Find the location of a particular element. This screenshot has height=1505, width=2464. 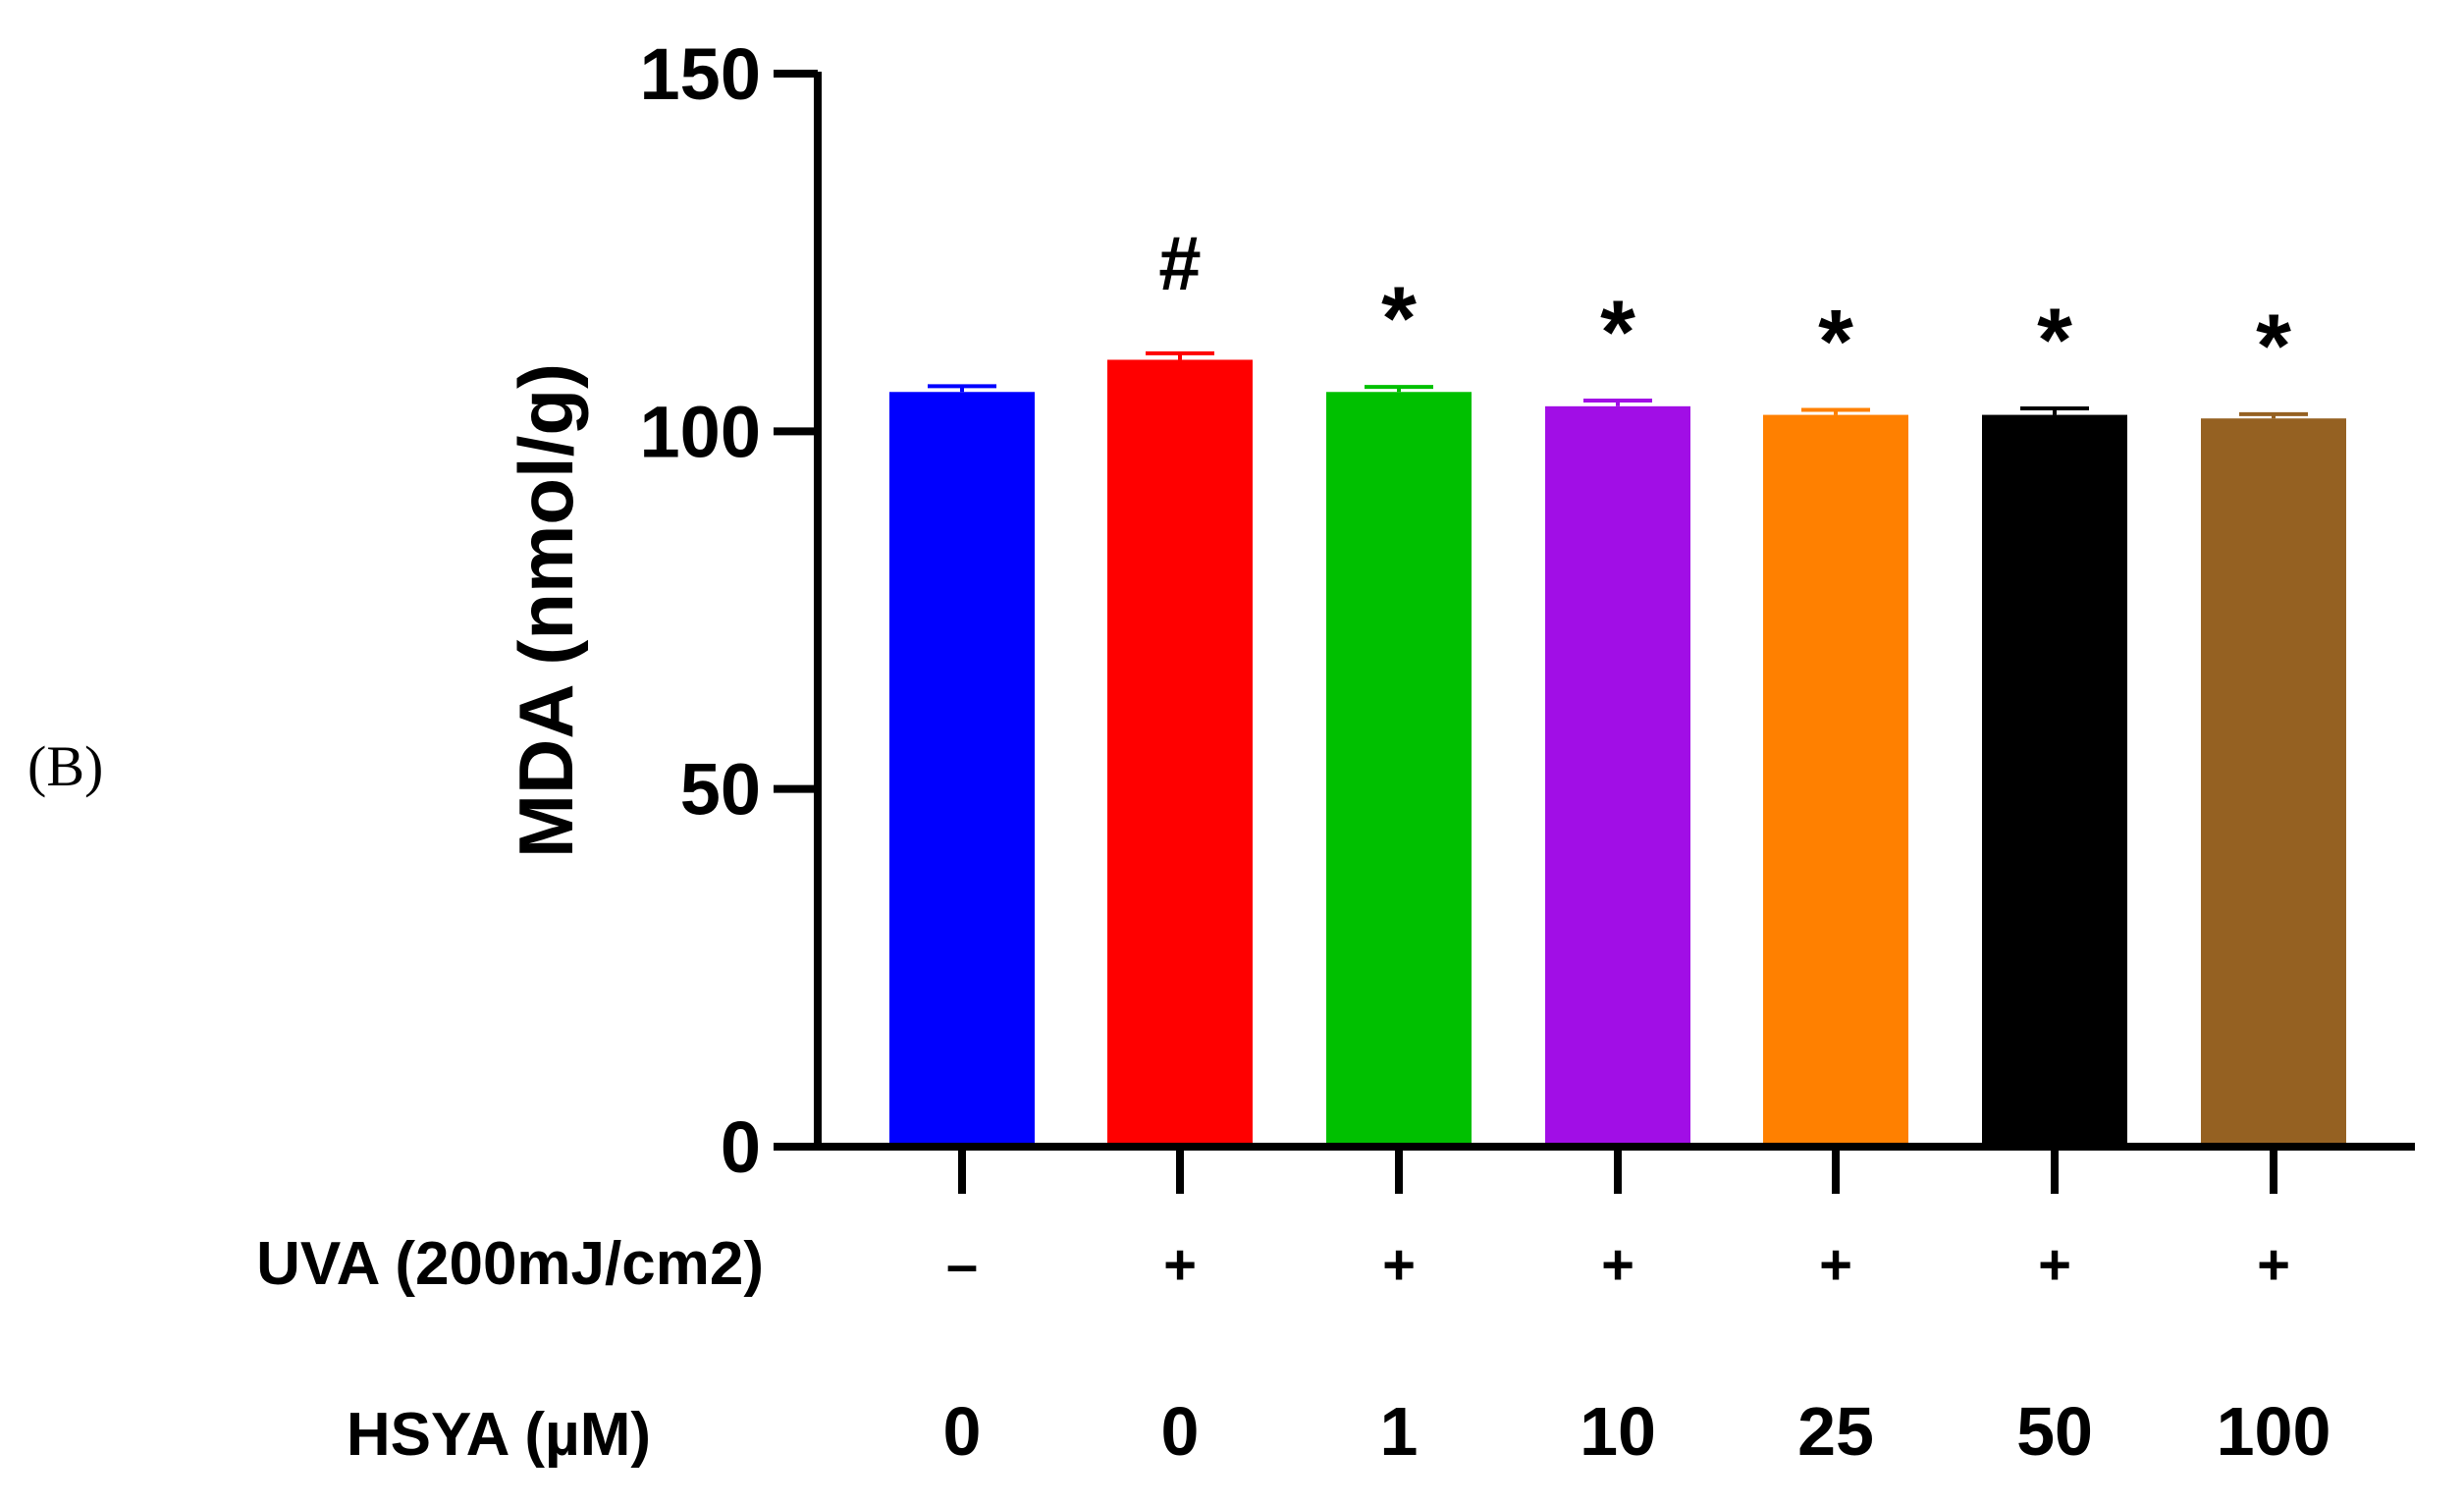

row-1-value-2: 1 is located at coordinates (1399, 1431).